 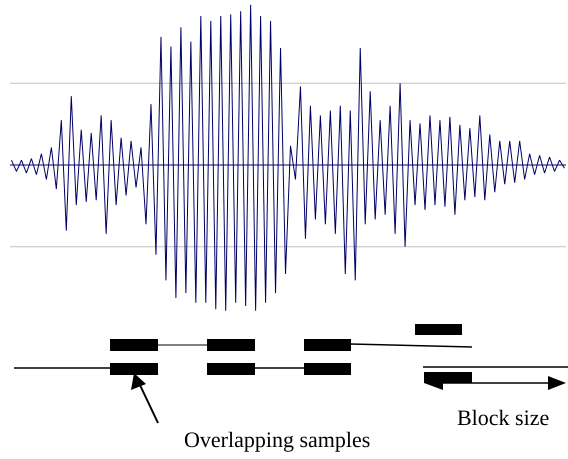 I want to click on text: Block size, so click(x=503, y=417).